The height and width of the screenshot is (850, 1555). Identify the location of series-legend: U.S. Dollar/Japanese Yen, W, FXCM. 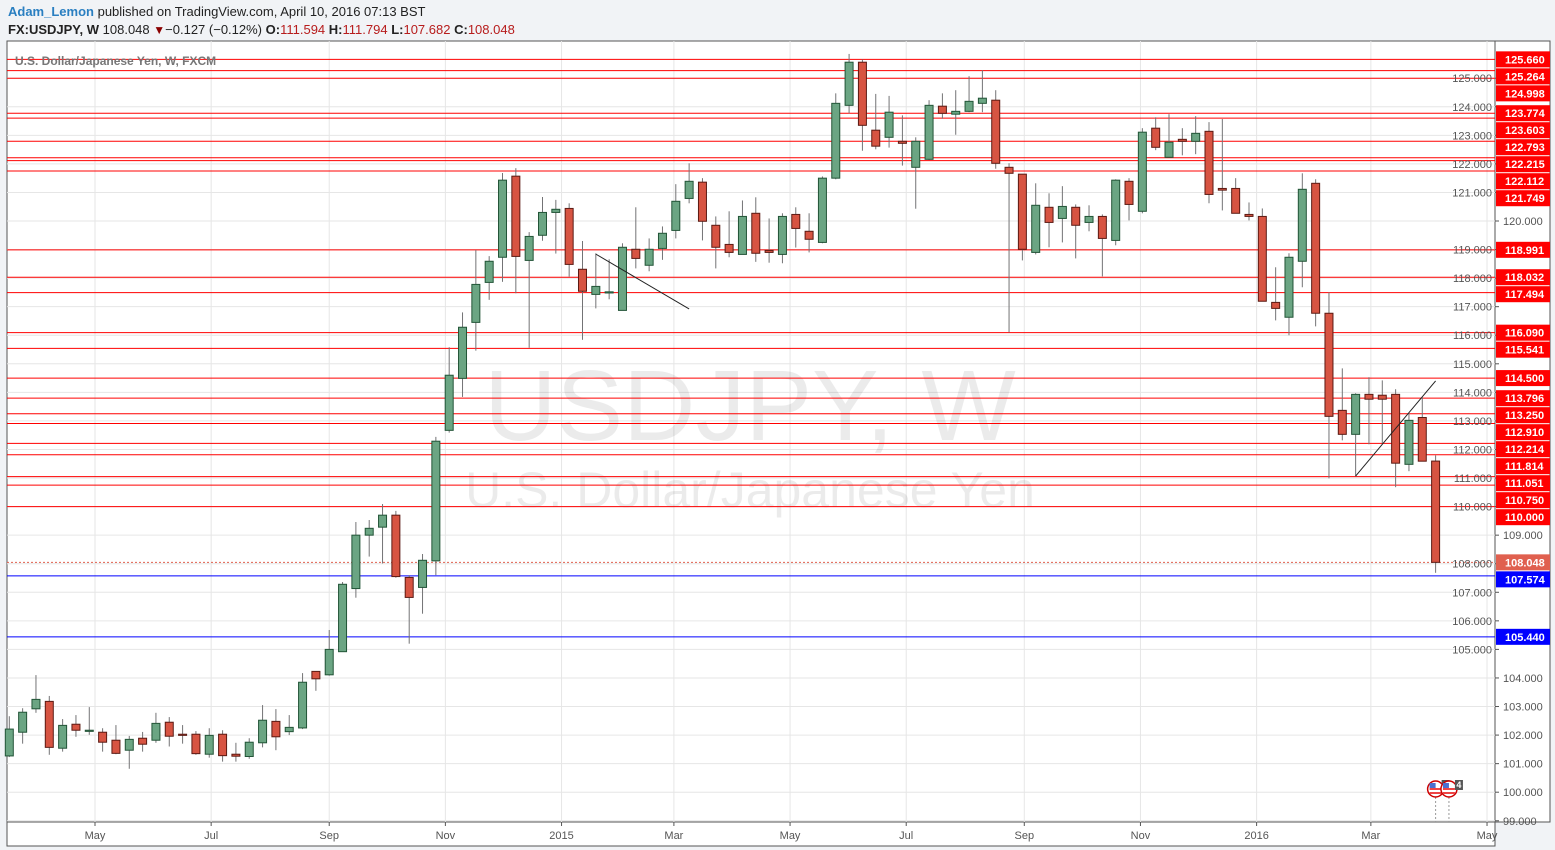
(116, 61).